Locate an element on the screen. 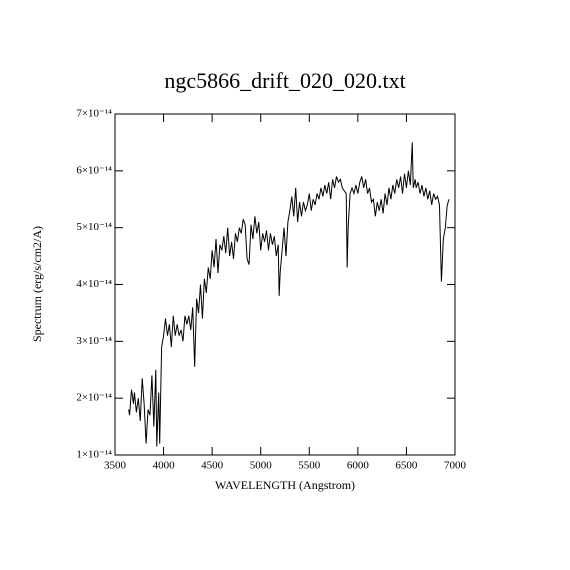  x-tick-label: 4000 is located at coordinates (164, 466).